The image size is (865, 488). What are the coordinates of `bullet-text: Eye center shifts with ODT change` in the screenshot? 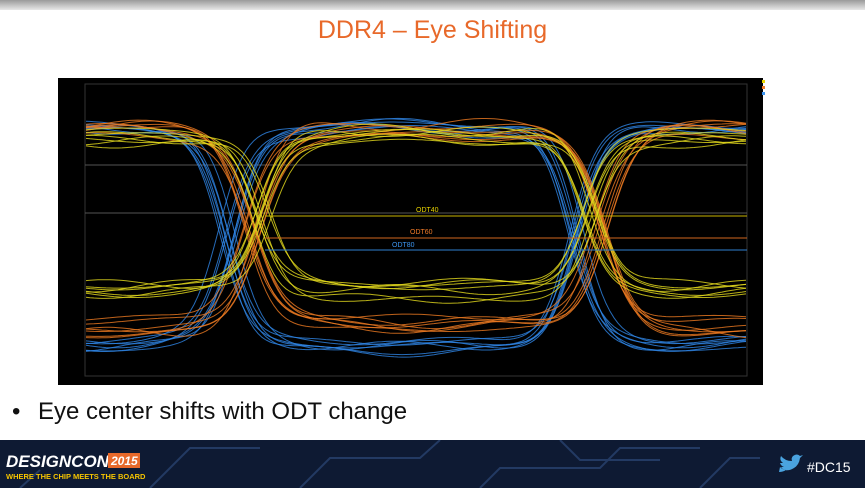 It's located at (223, 411).